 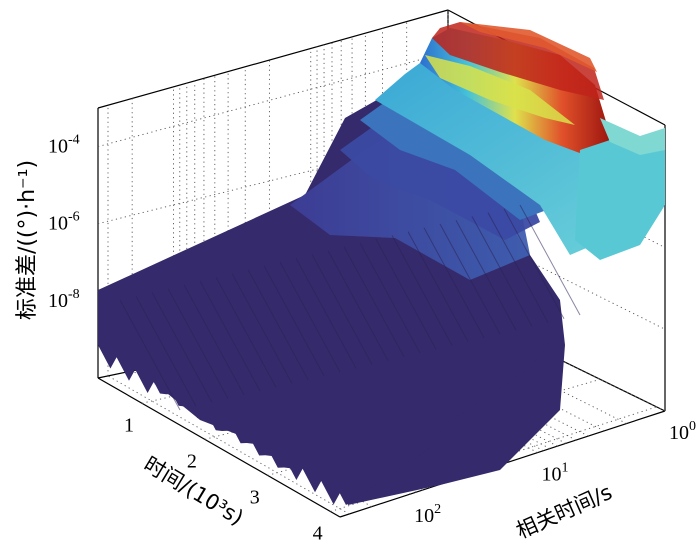 I want to click on z-tick-label: 10⁻⁴, so click(x=64, y=145).